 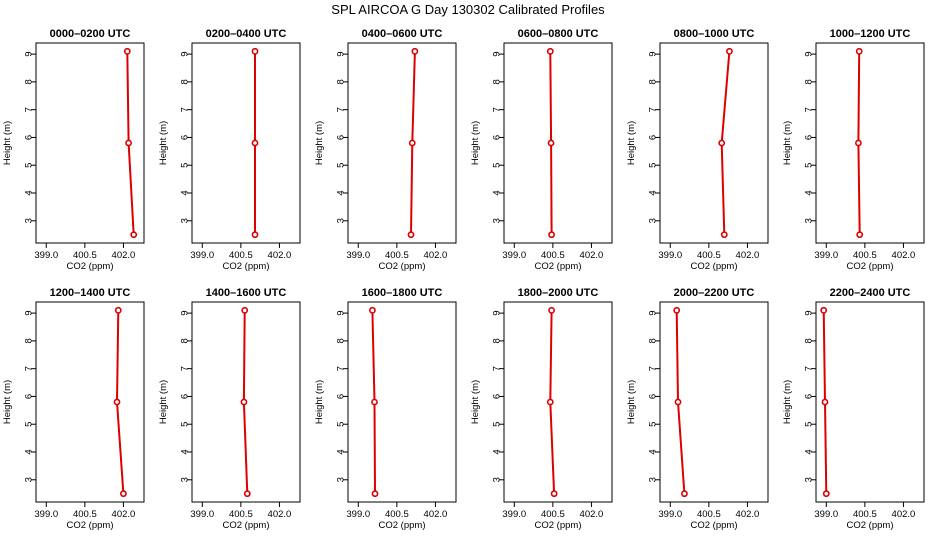 What do you see at coordinates (246, 34) in the screenshot?
I see `panel-title: 0200–0400 UTC` at bounding box center [246, 34].